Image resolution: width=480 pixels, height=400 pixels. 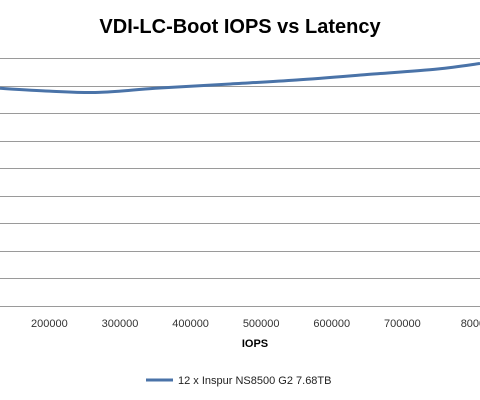 I want to click on series-line, so click(x=240, y=78).